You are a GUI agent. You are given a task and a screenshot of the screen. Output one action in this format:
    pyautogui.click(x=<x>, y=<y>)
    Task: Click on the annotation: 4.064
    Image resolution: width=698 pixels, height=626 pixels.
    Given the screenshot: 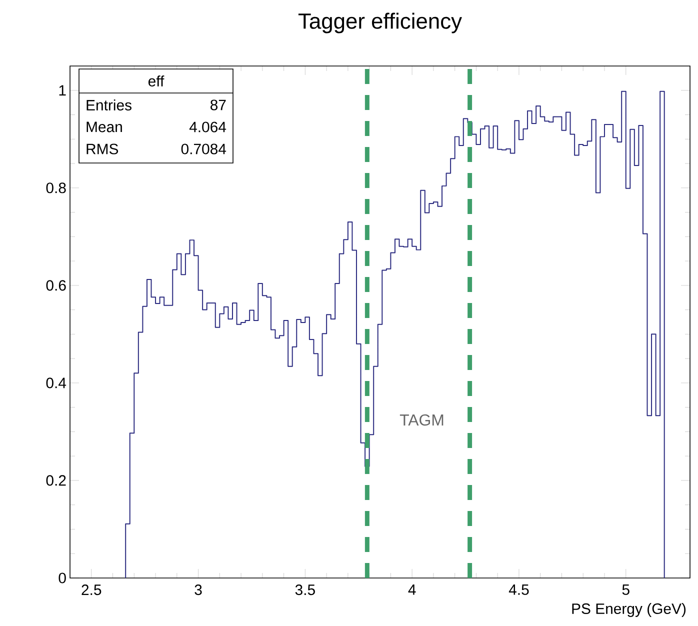 What is the action you would take?
    pyautogui.click(x=207, y=127)
    